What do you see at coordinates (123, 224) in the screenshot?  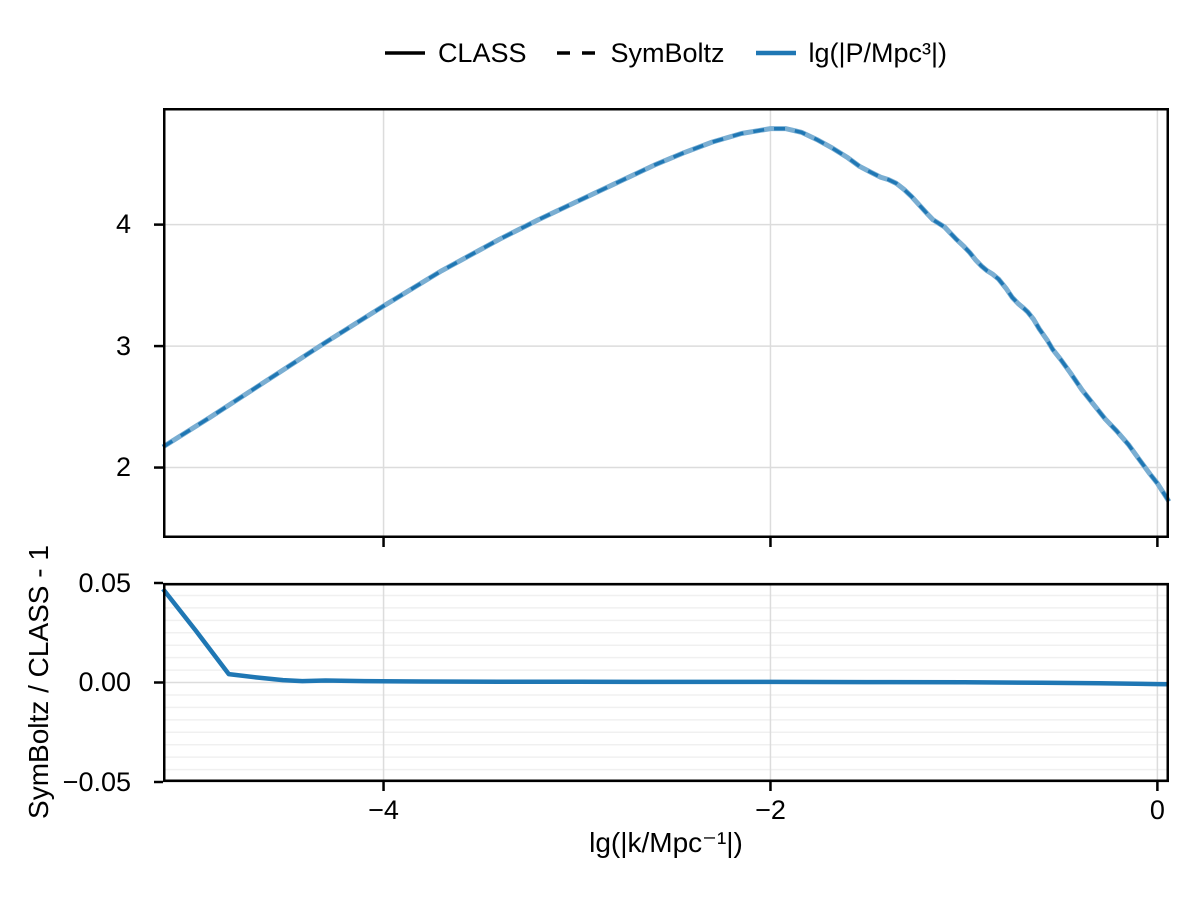 I see `y-tick-label: 4` at bounding box center [123, 224].